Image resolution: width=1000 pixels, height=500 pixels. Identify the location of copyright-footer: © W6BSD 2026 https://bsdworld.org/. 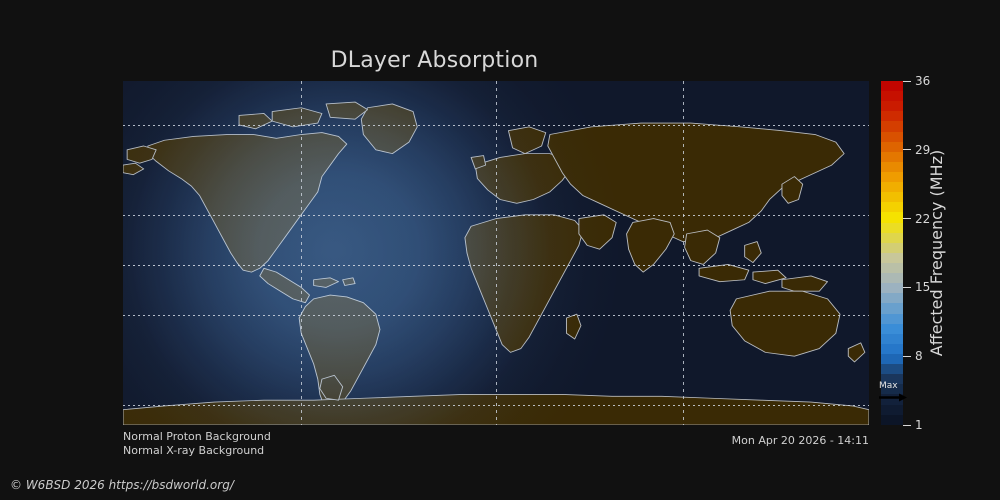
(122, 485).